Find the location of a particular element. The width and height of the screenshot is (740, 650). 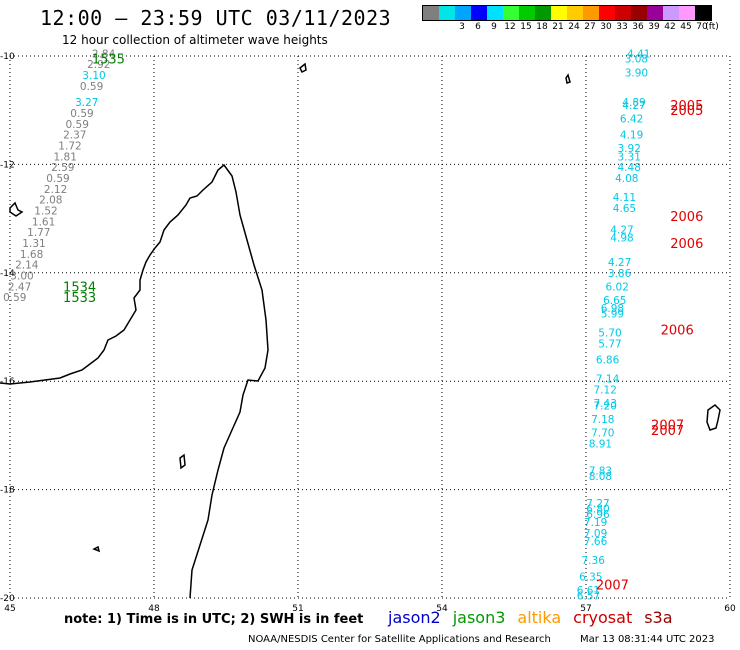

wave-height-label: 2.37 is located at coordinates (74, 136).